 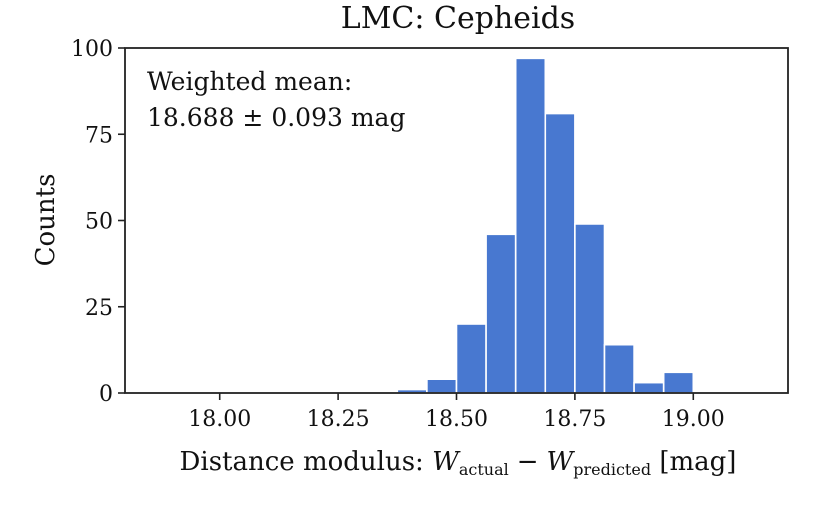 I want to click on y-axis-ticks: 0 25 50 75 100, so click(x=98, y=222).